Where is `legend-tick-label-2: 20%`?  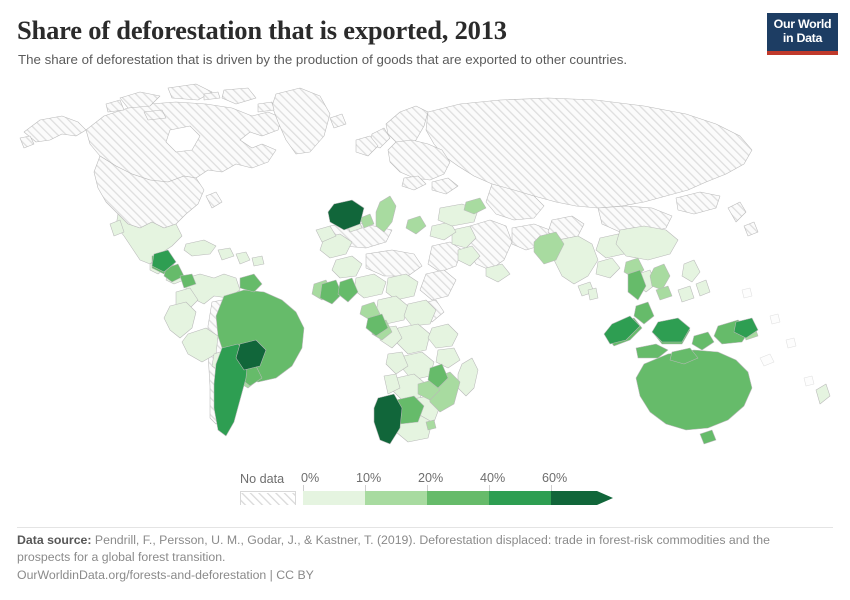
legend-tick-label-2: 20% is located at coordinates (431, 478).